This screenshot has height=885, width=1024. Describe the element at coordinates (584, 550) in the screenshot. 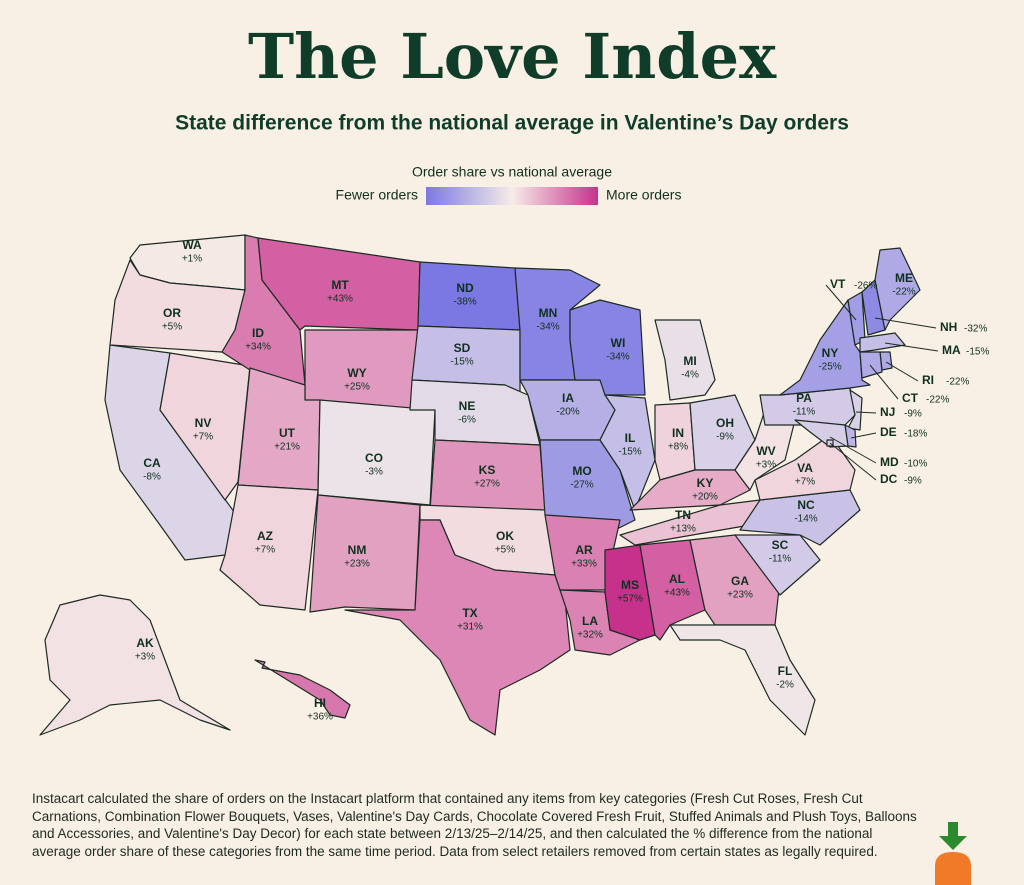

I see `state-code: AR` at that location.